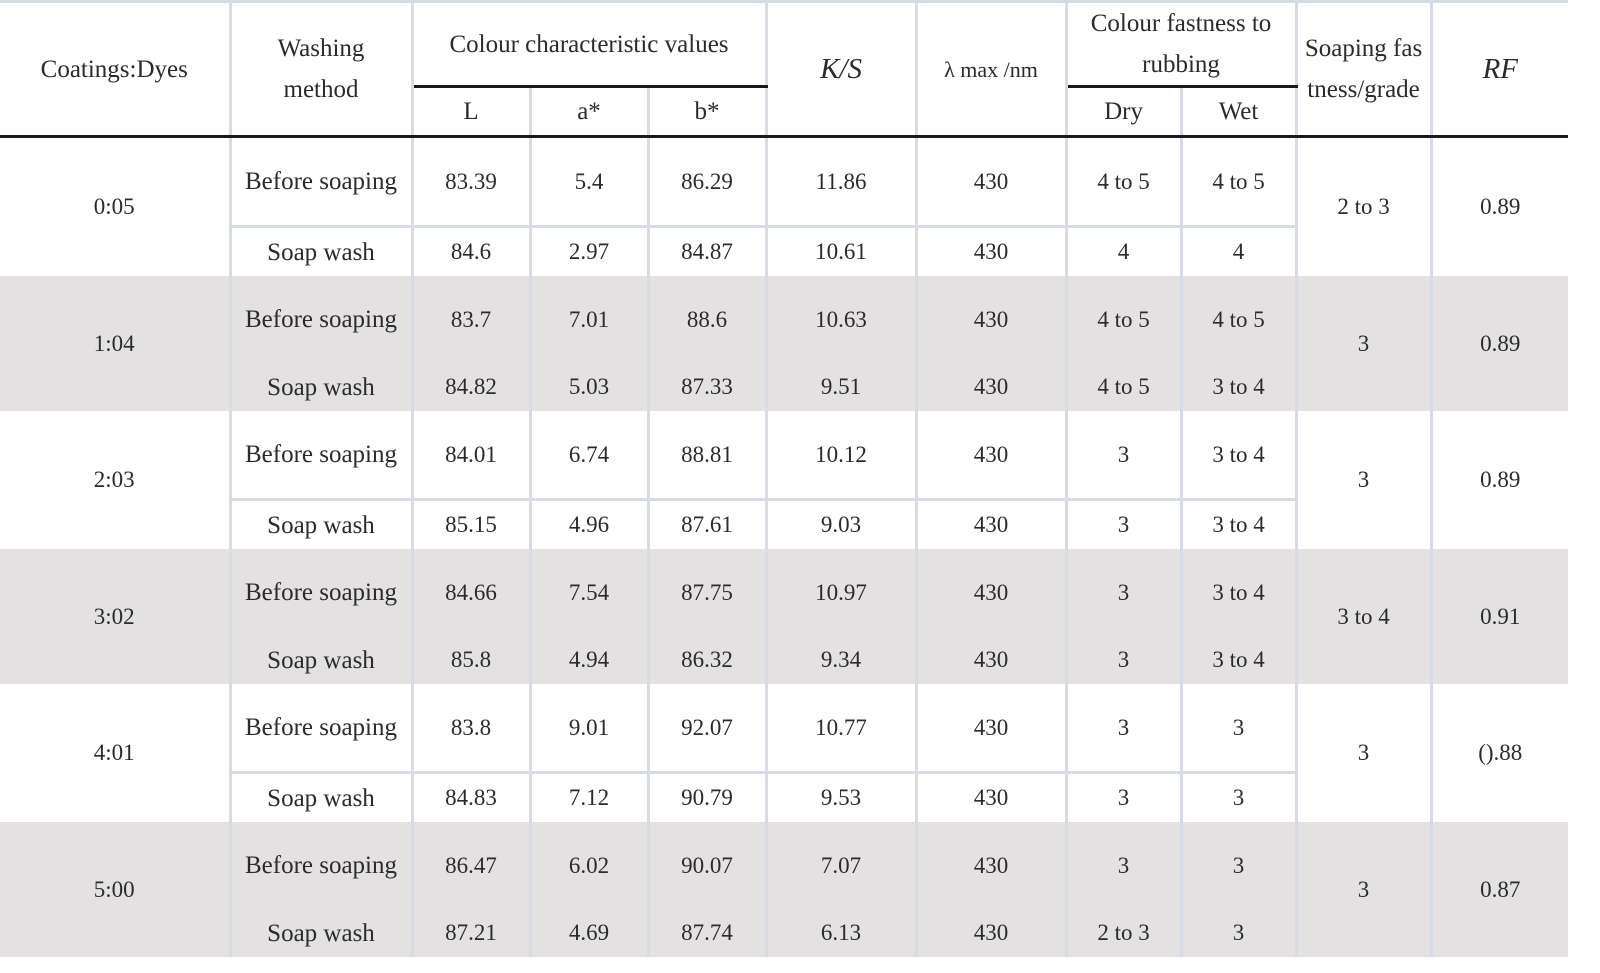 This screenshot has width=1600, height=973. What do you see at coordinates (589, 456) in the screenshot?
I see `a-value: 6.74` at bounding box center [589, 456].